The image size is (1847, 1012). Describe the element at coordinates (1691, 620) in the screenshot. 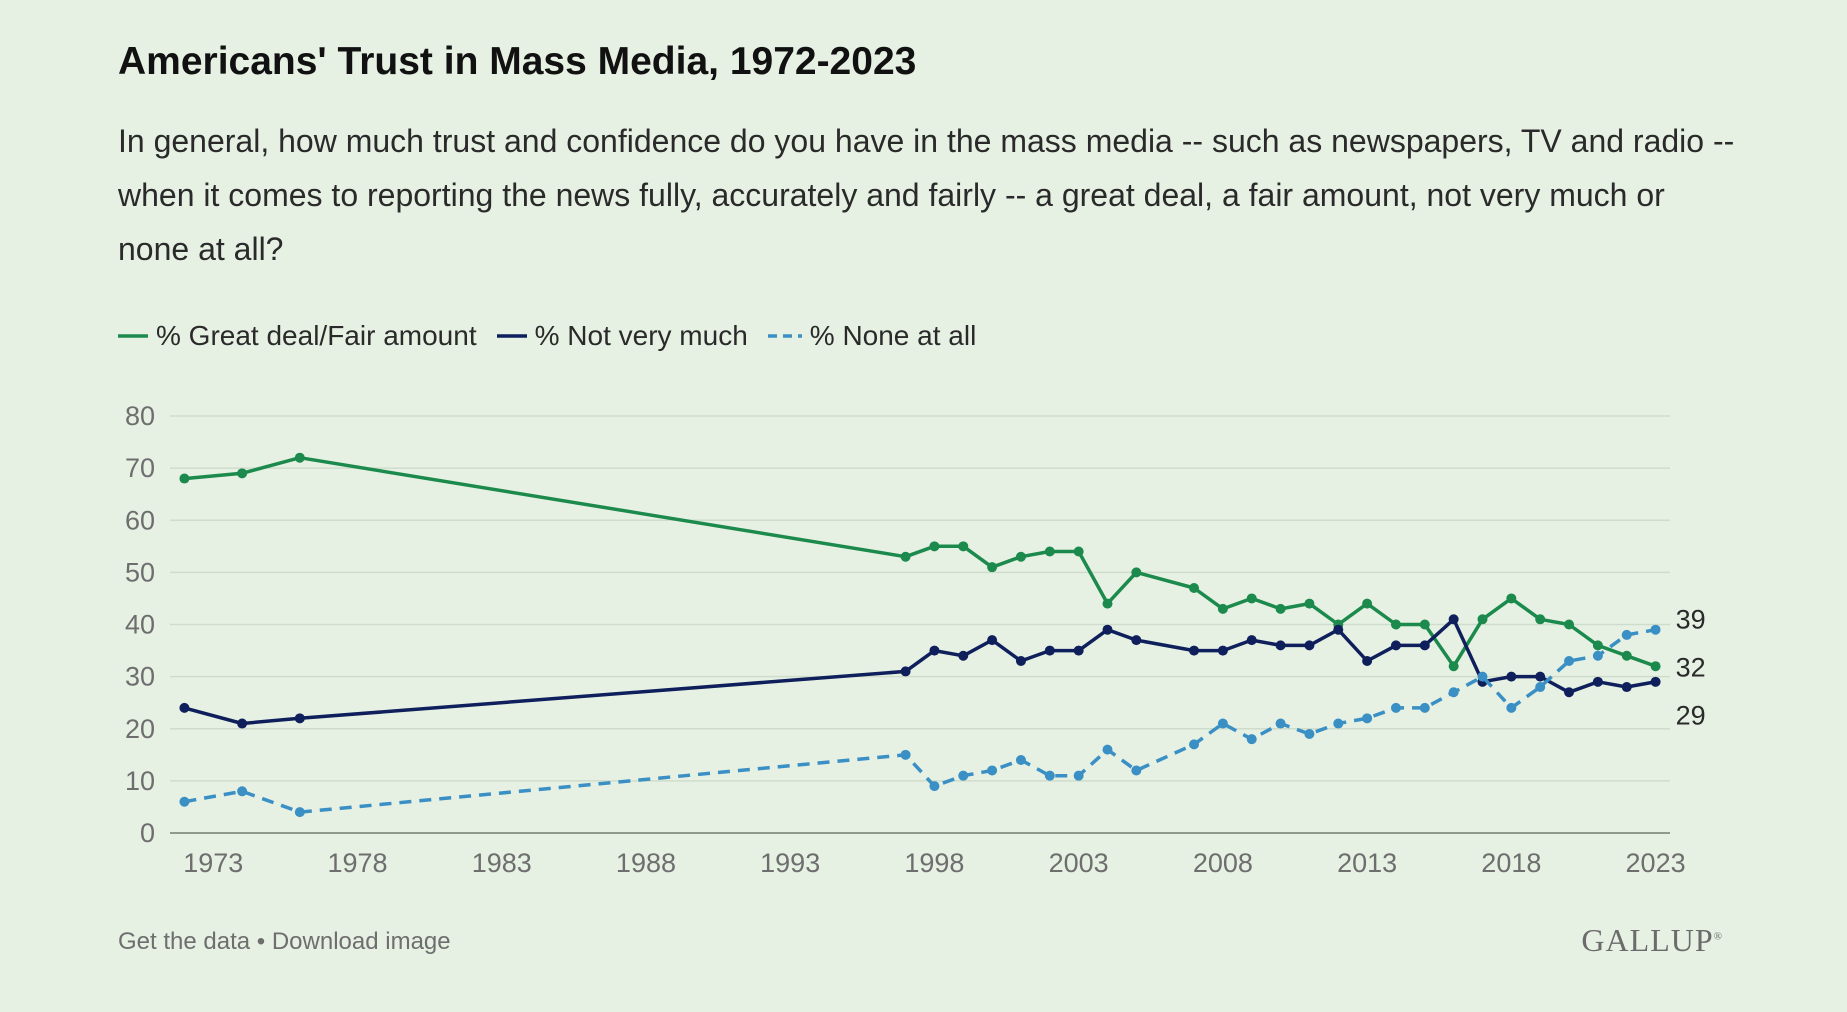

I see `end-value-label: 39` at that location.